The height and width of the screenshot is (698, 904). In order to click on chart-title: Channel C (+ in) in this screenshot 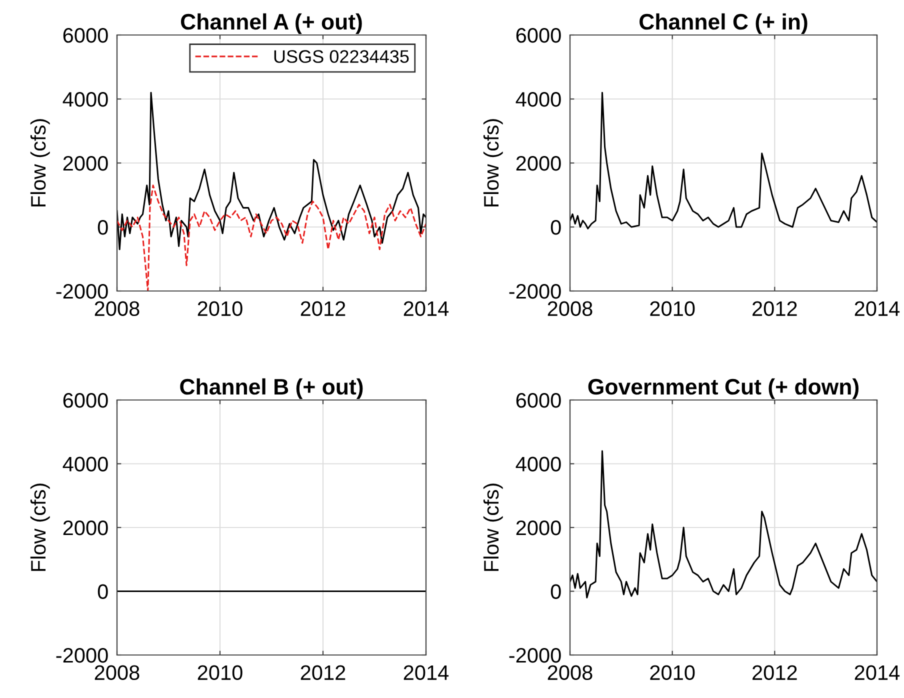, I will do `click(724, 23)`.